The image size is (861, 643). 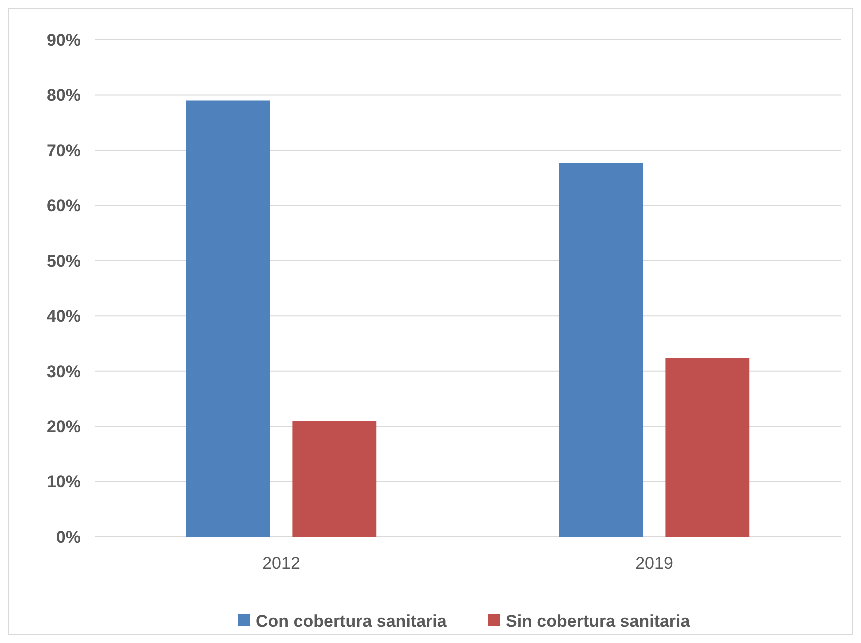 I want to click on x-tick-label: 2012, so click(x=281, y=563).